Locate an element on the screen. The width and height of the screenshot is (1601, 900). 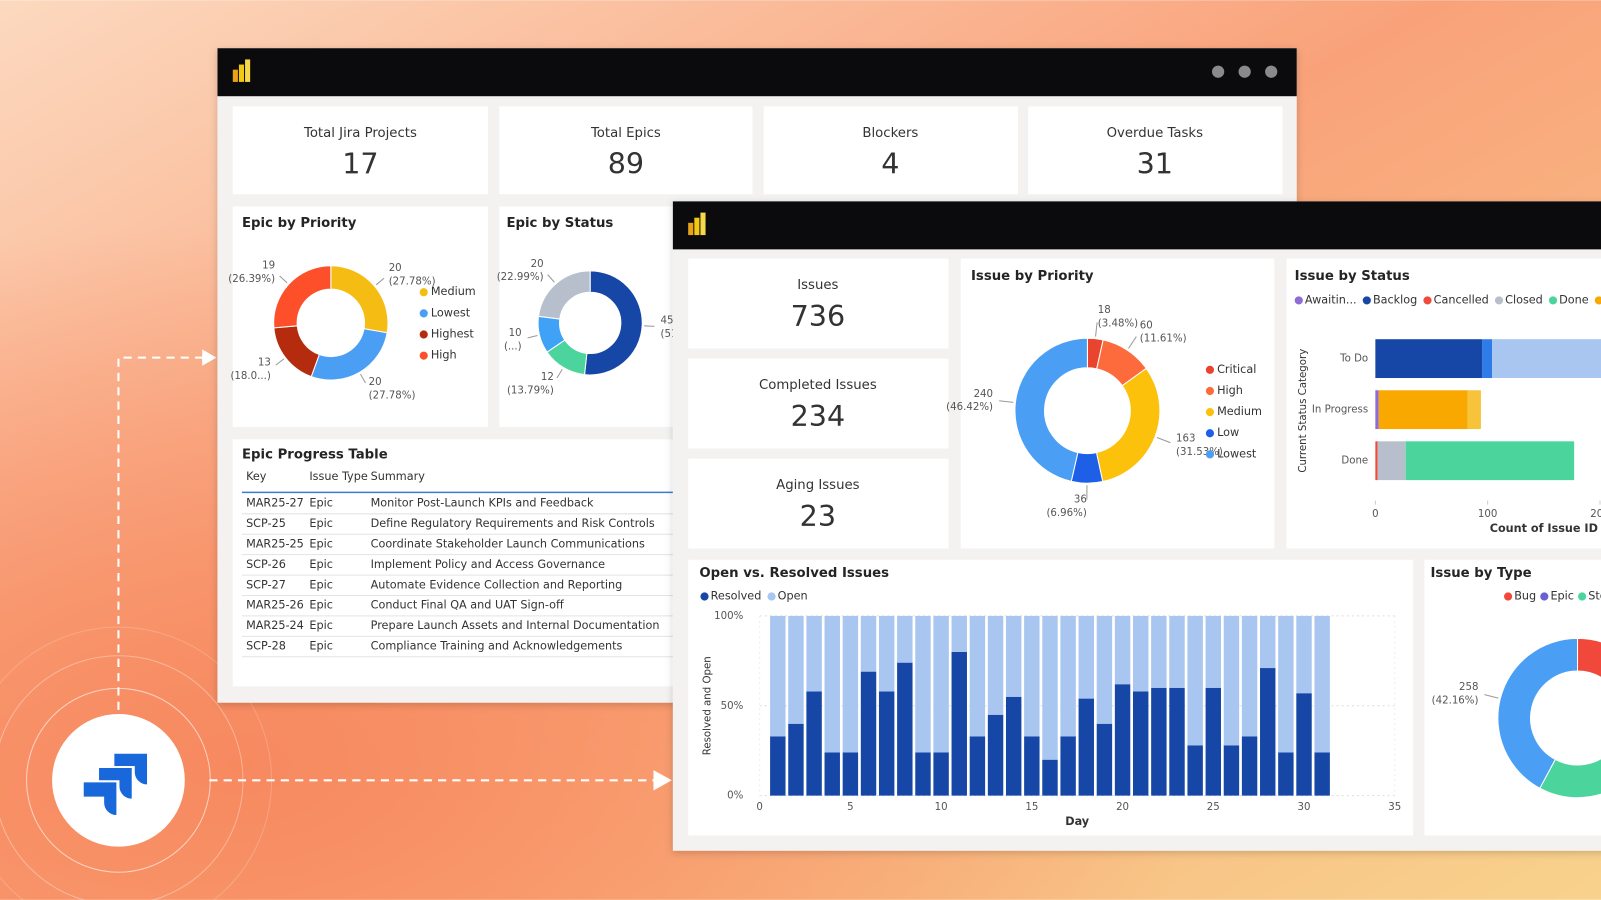
connector is located at coordinates (161, 533).